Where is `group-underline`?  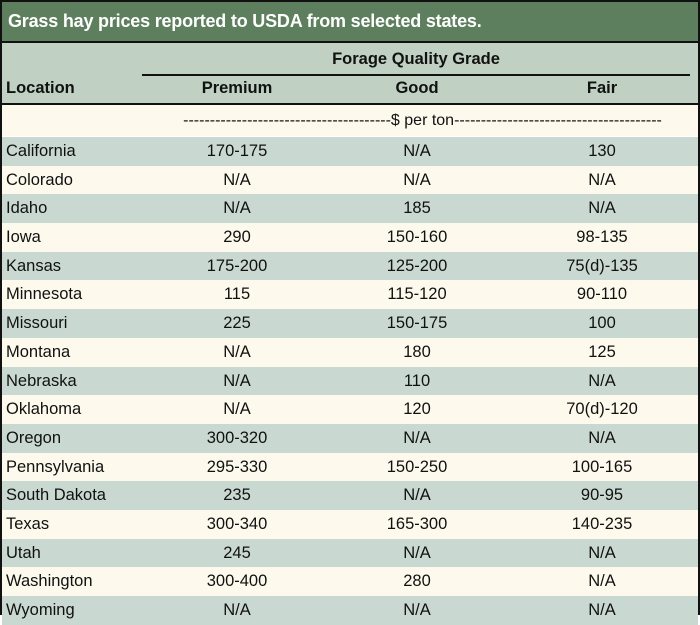
group-underline is located at coordinates (416, 75).